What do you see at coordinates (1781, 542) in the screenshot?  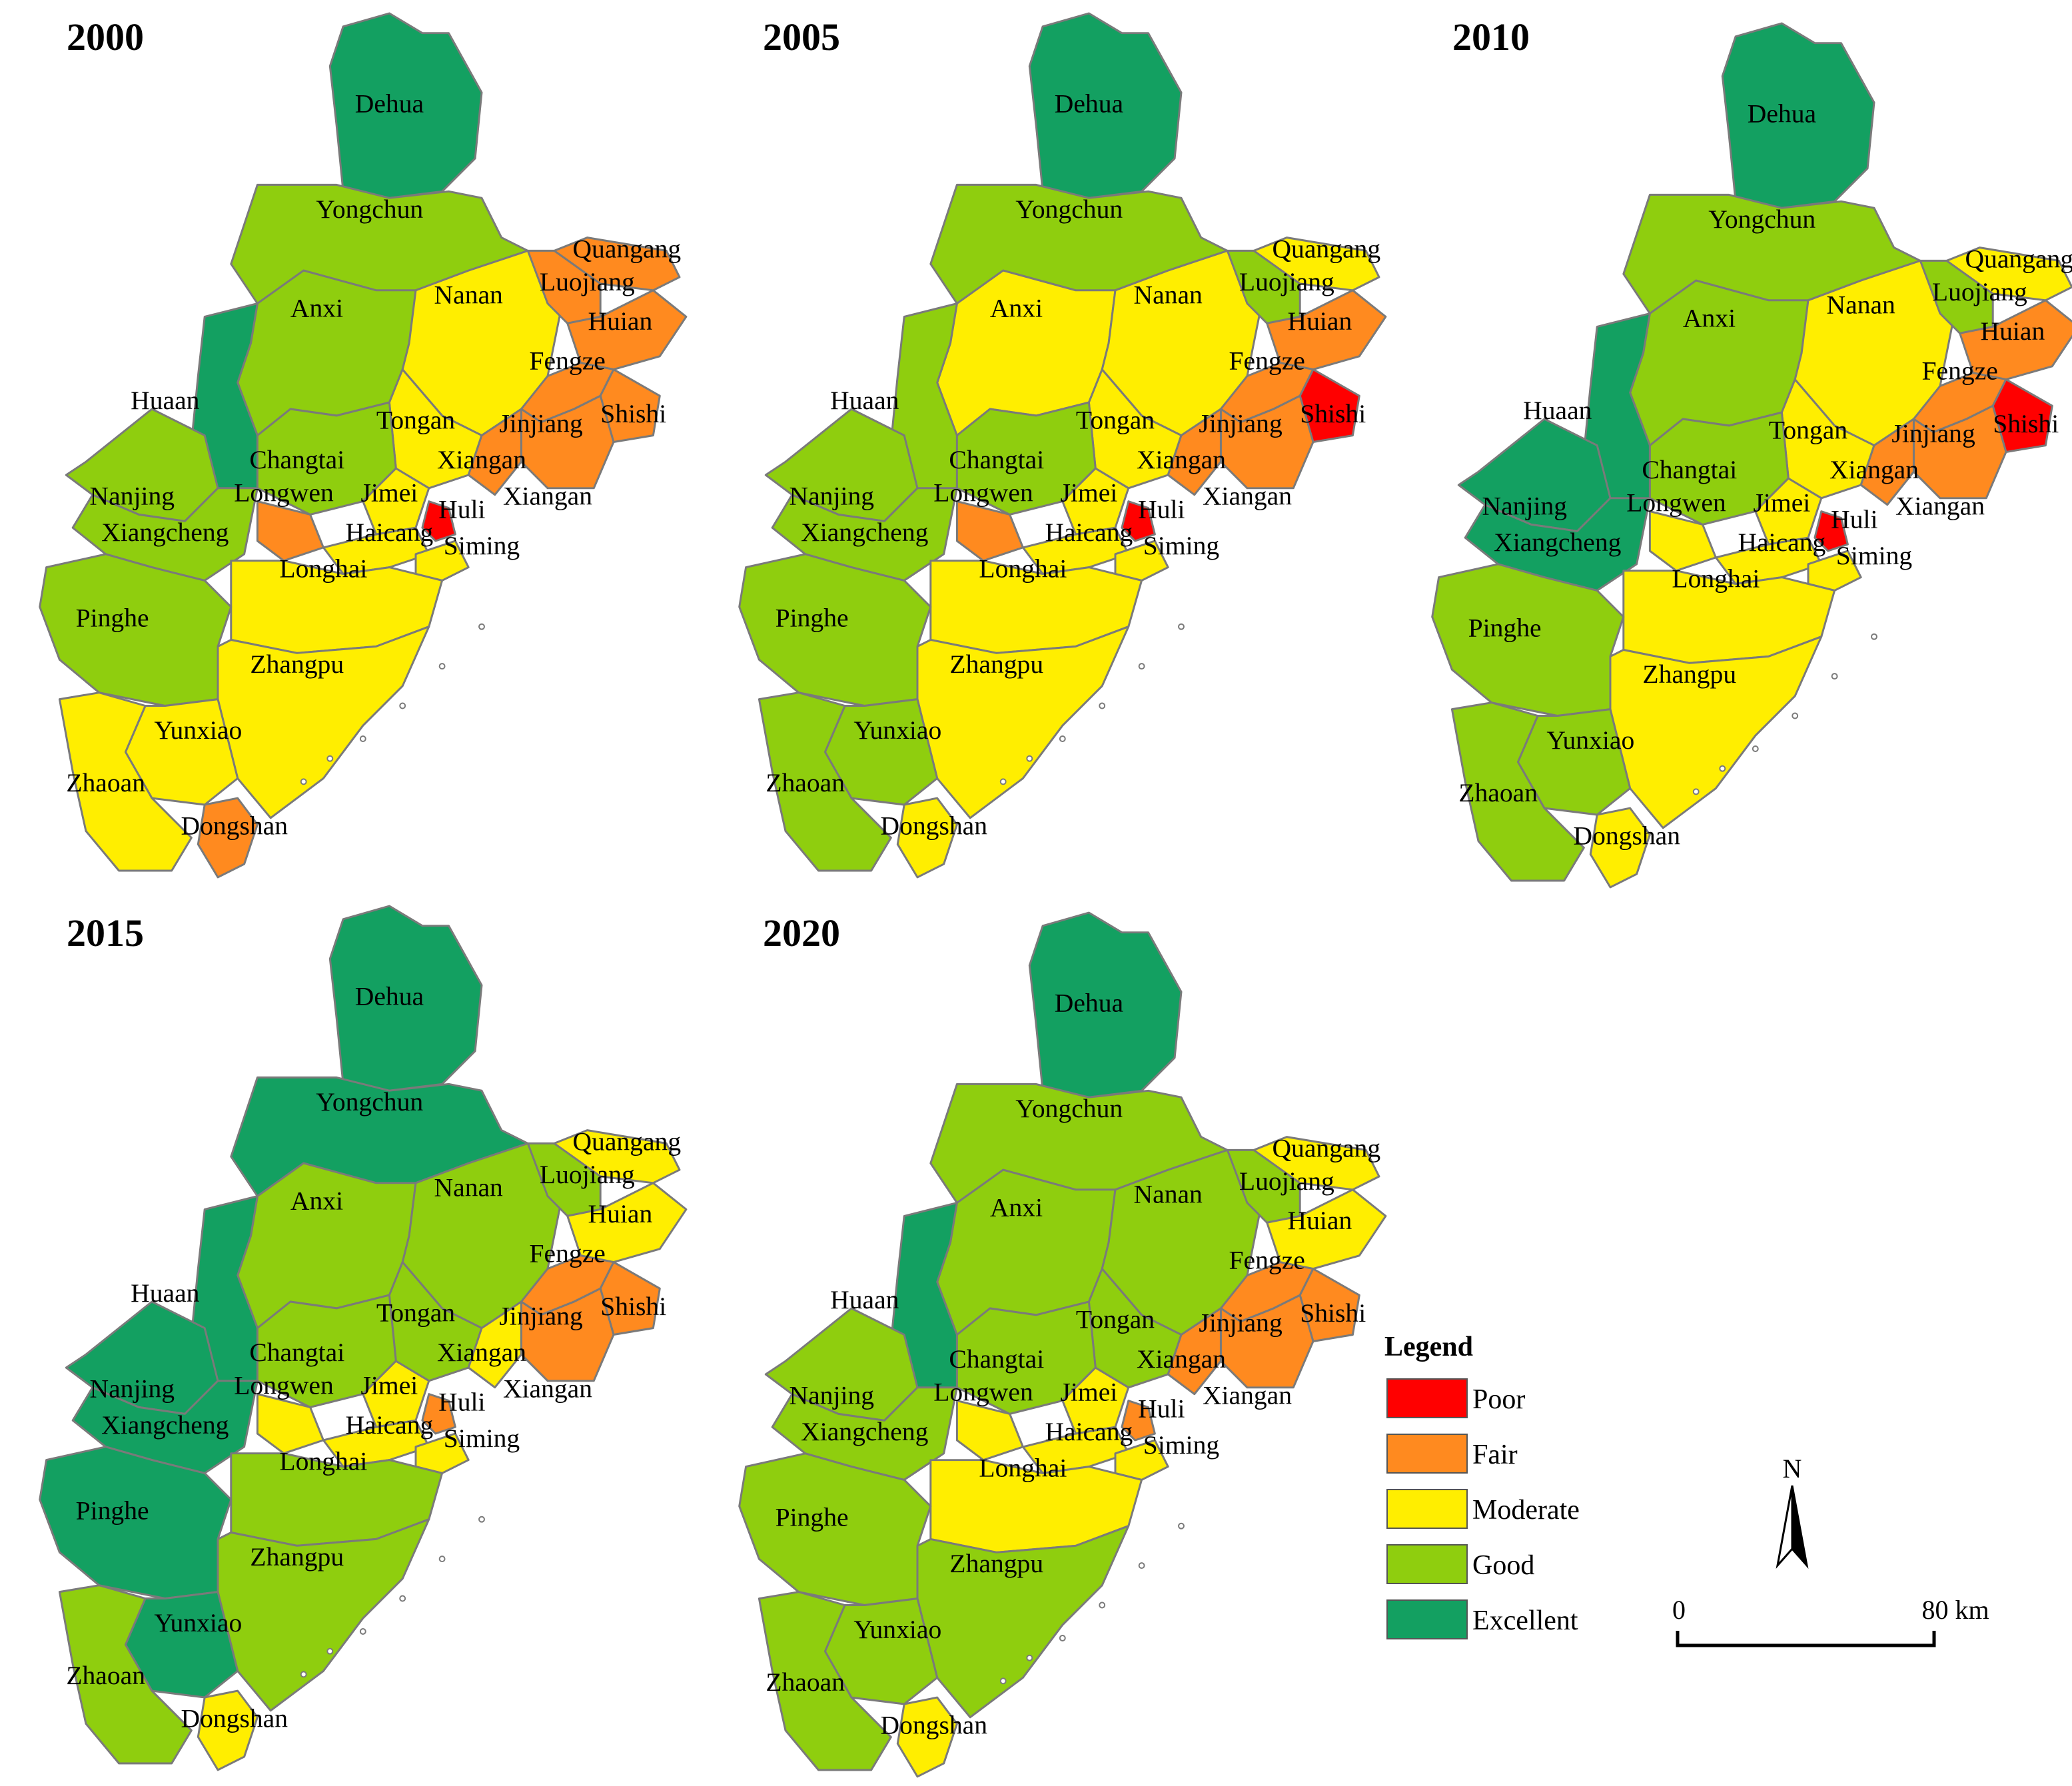 I see `label-haicang-2010: Haicang` at bounding box center [1781, 542].